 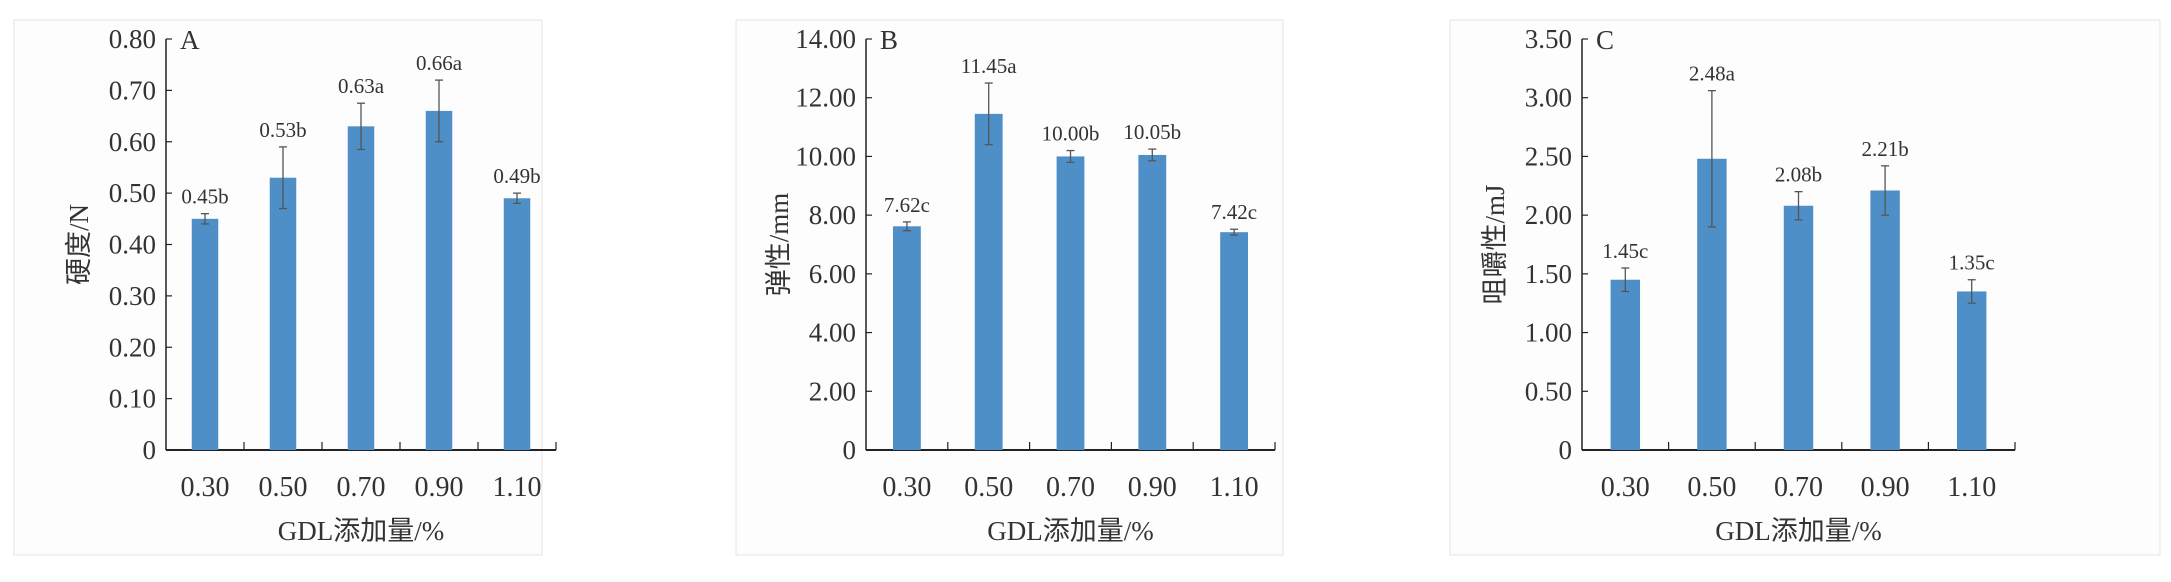 I want to click on data-label: 11.45a, so click(x=989, y=66).